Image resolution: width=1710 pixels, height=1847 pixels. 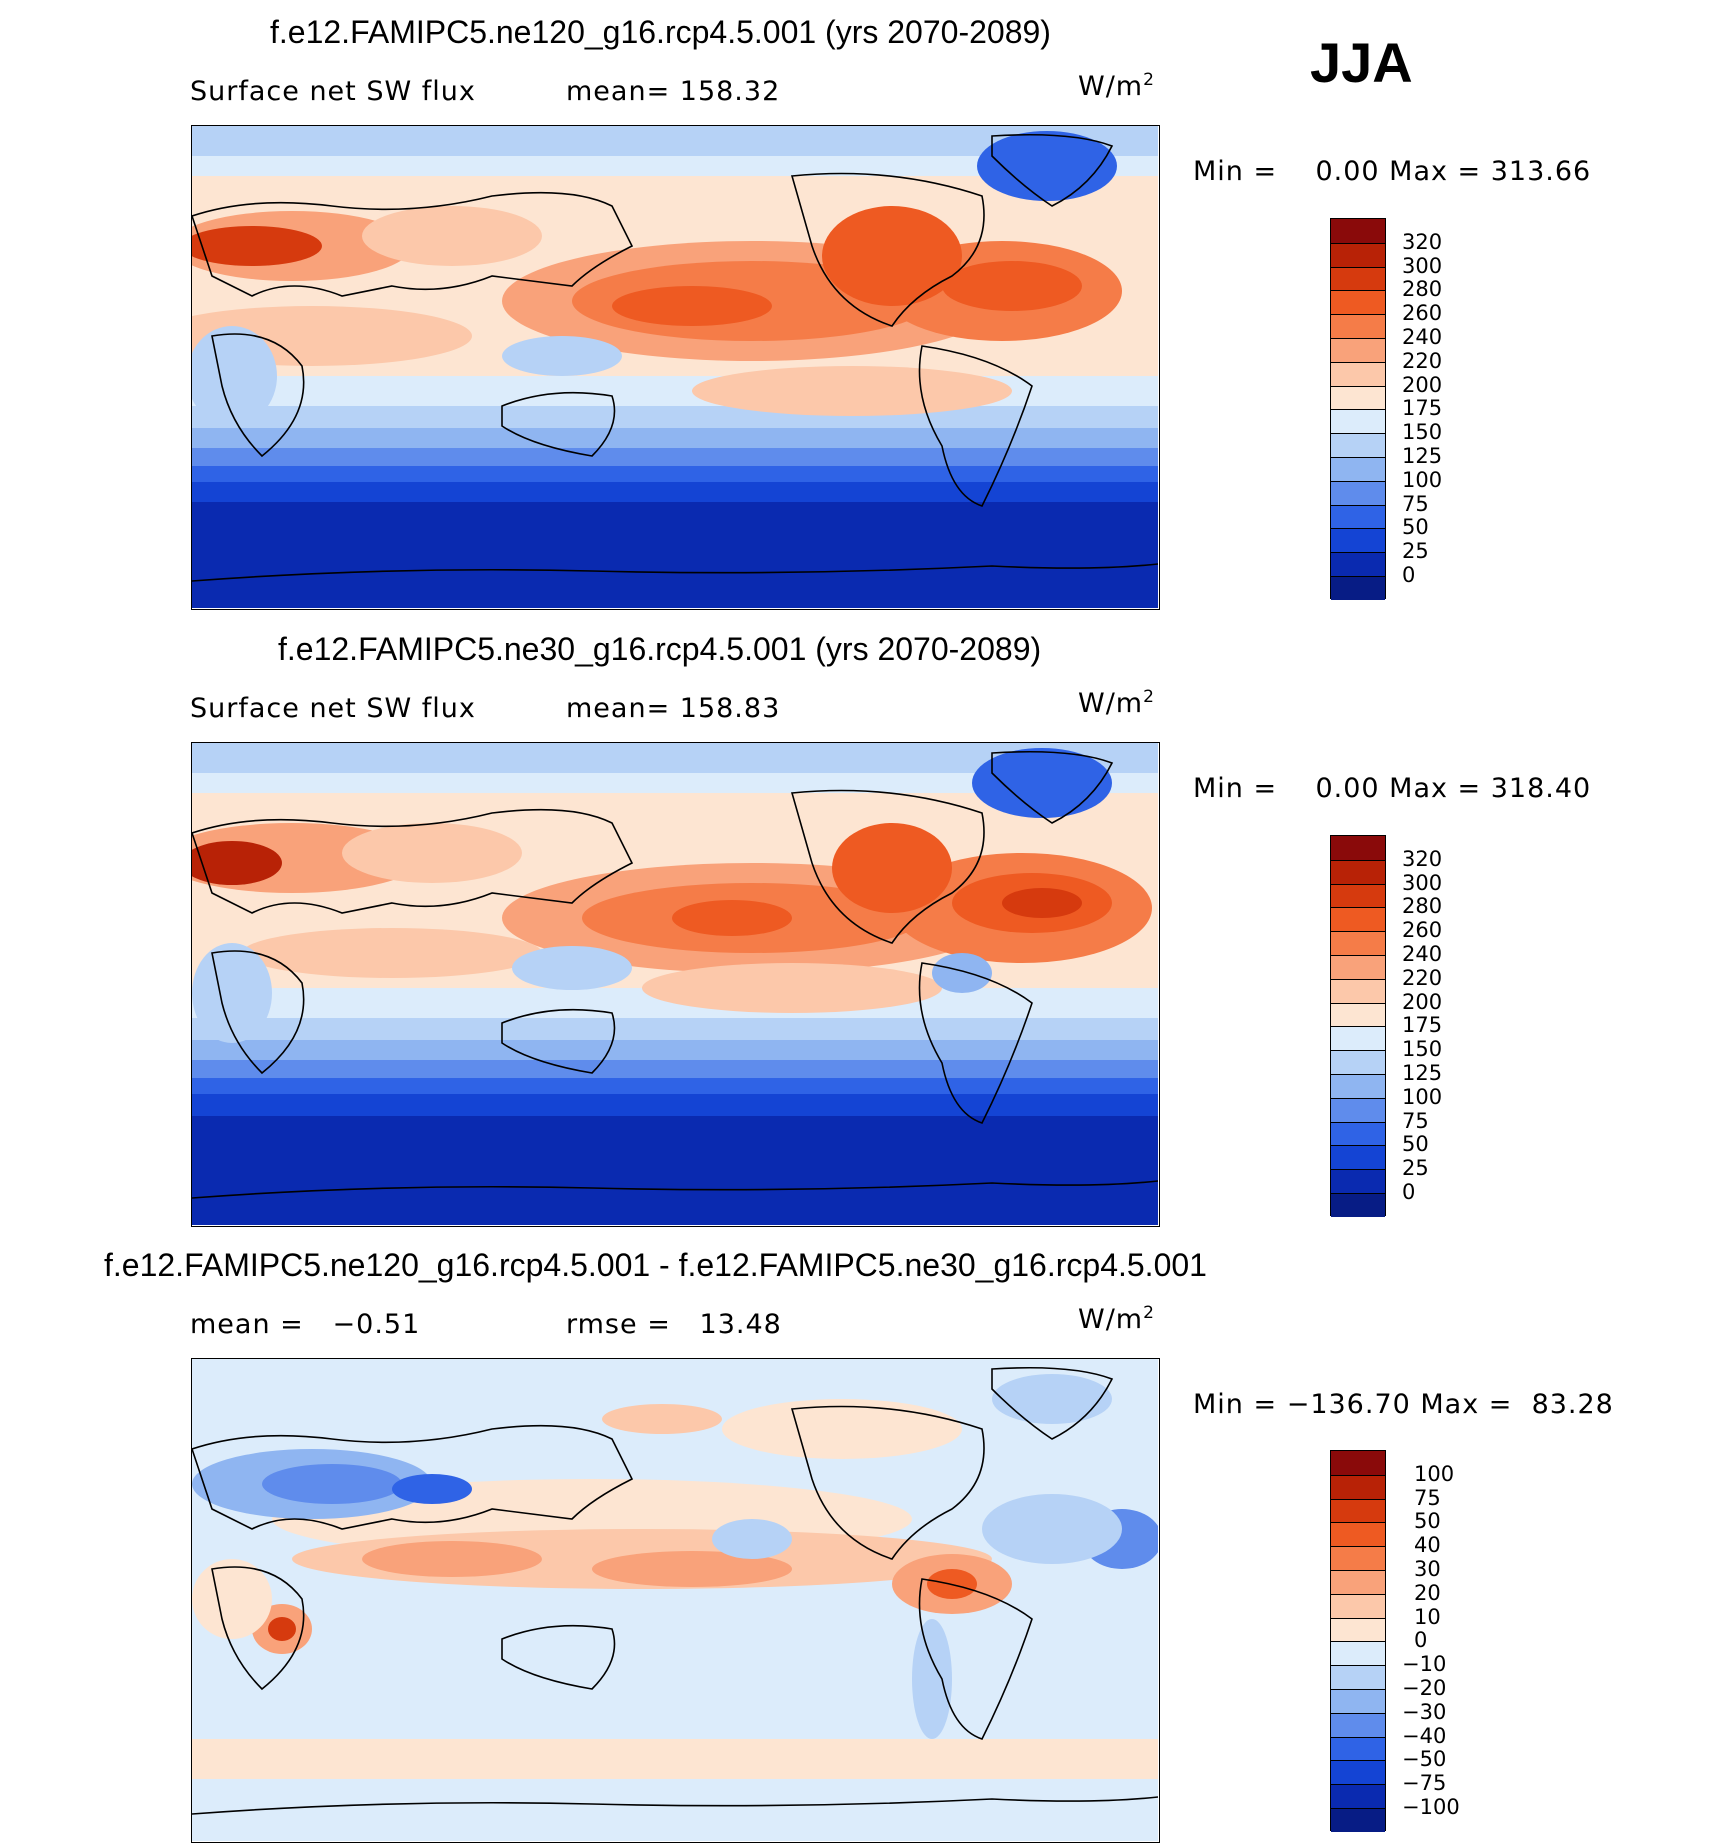 What do you see at coordinates (1116, 86) in the screenshot?
I see `panel1-units: W/m2` at bounding box center [1116, 86].